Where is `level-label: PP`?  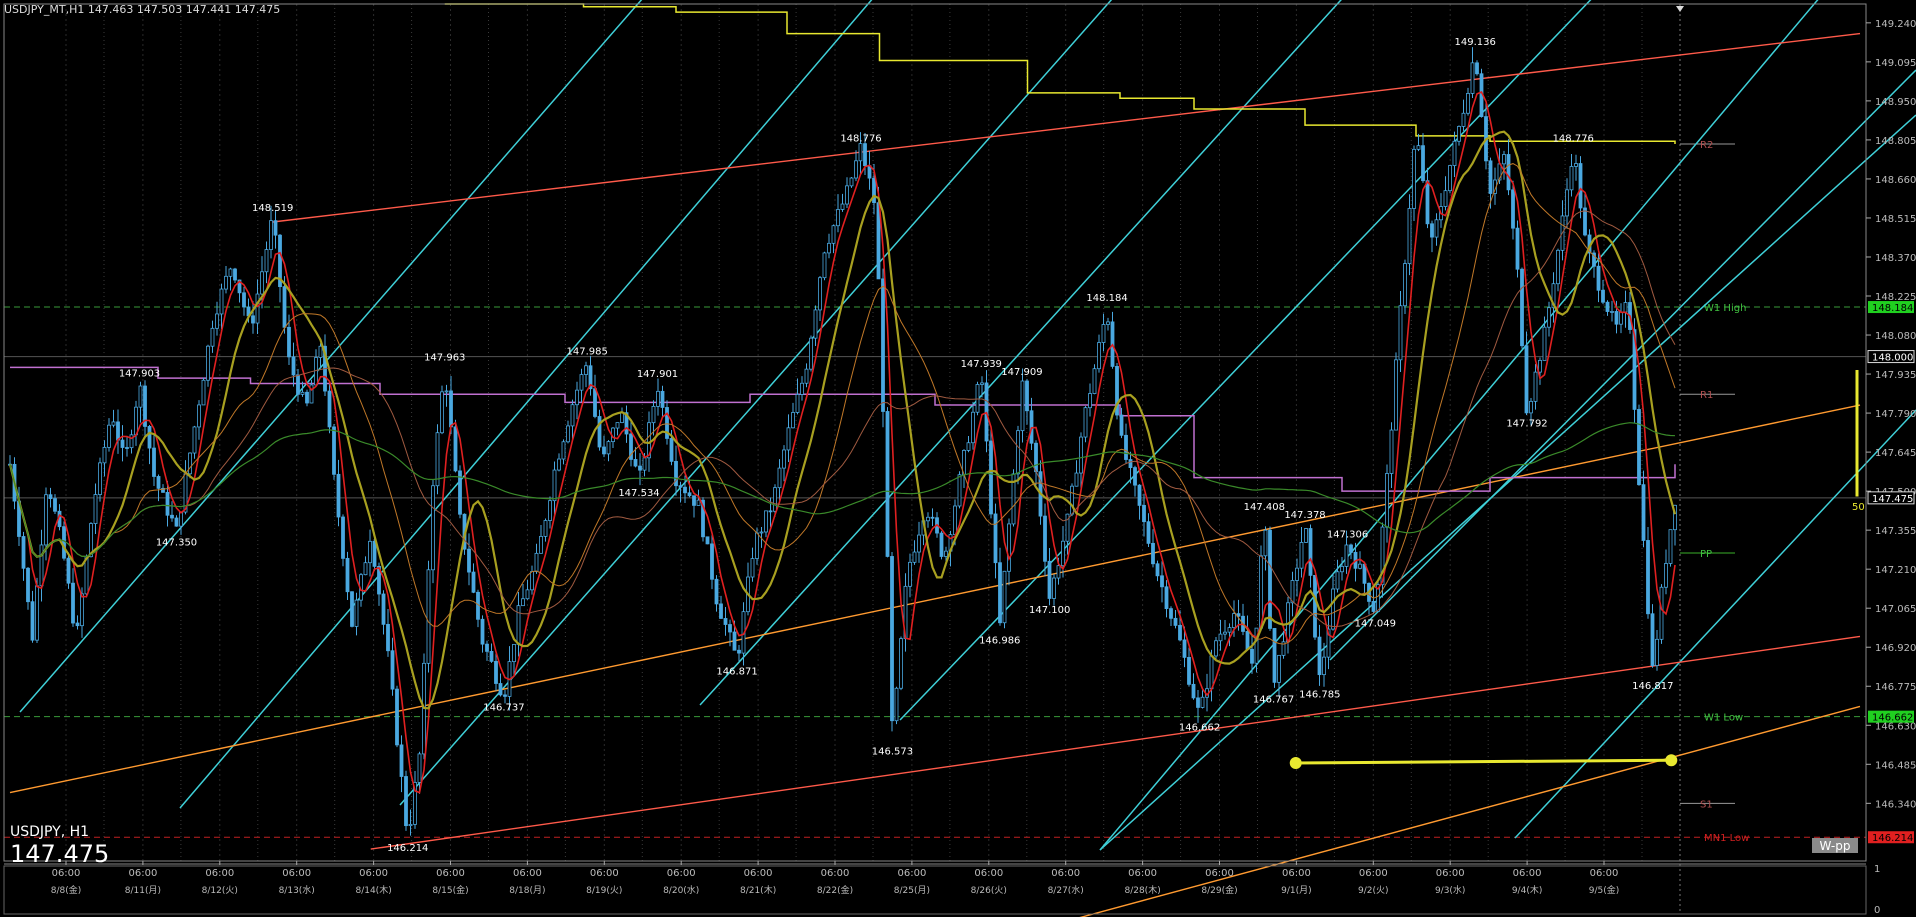 level-label: PP is located at coordinates (1706, 554).